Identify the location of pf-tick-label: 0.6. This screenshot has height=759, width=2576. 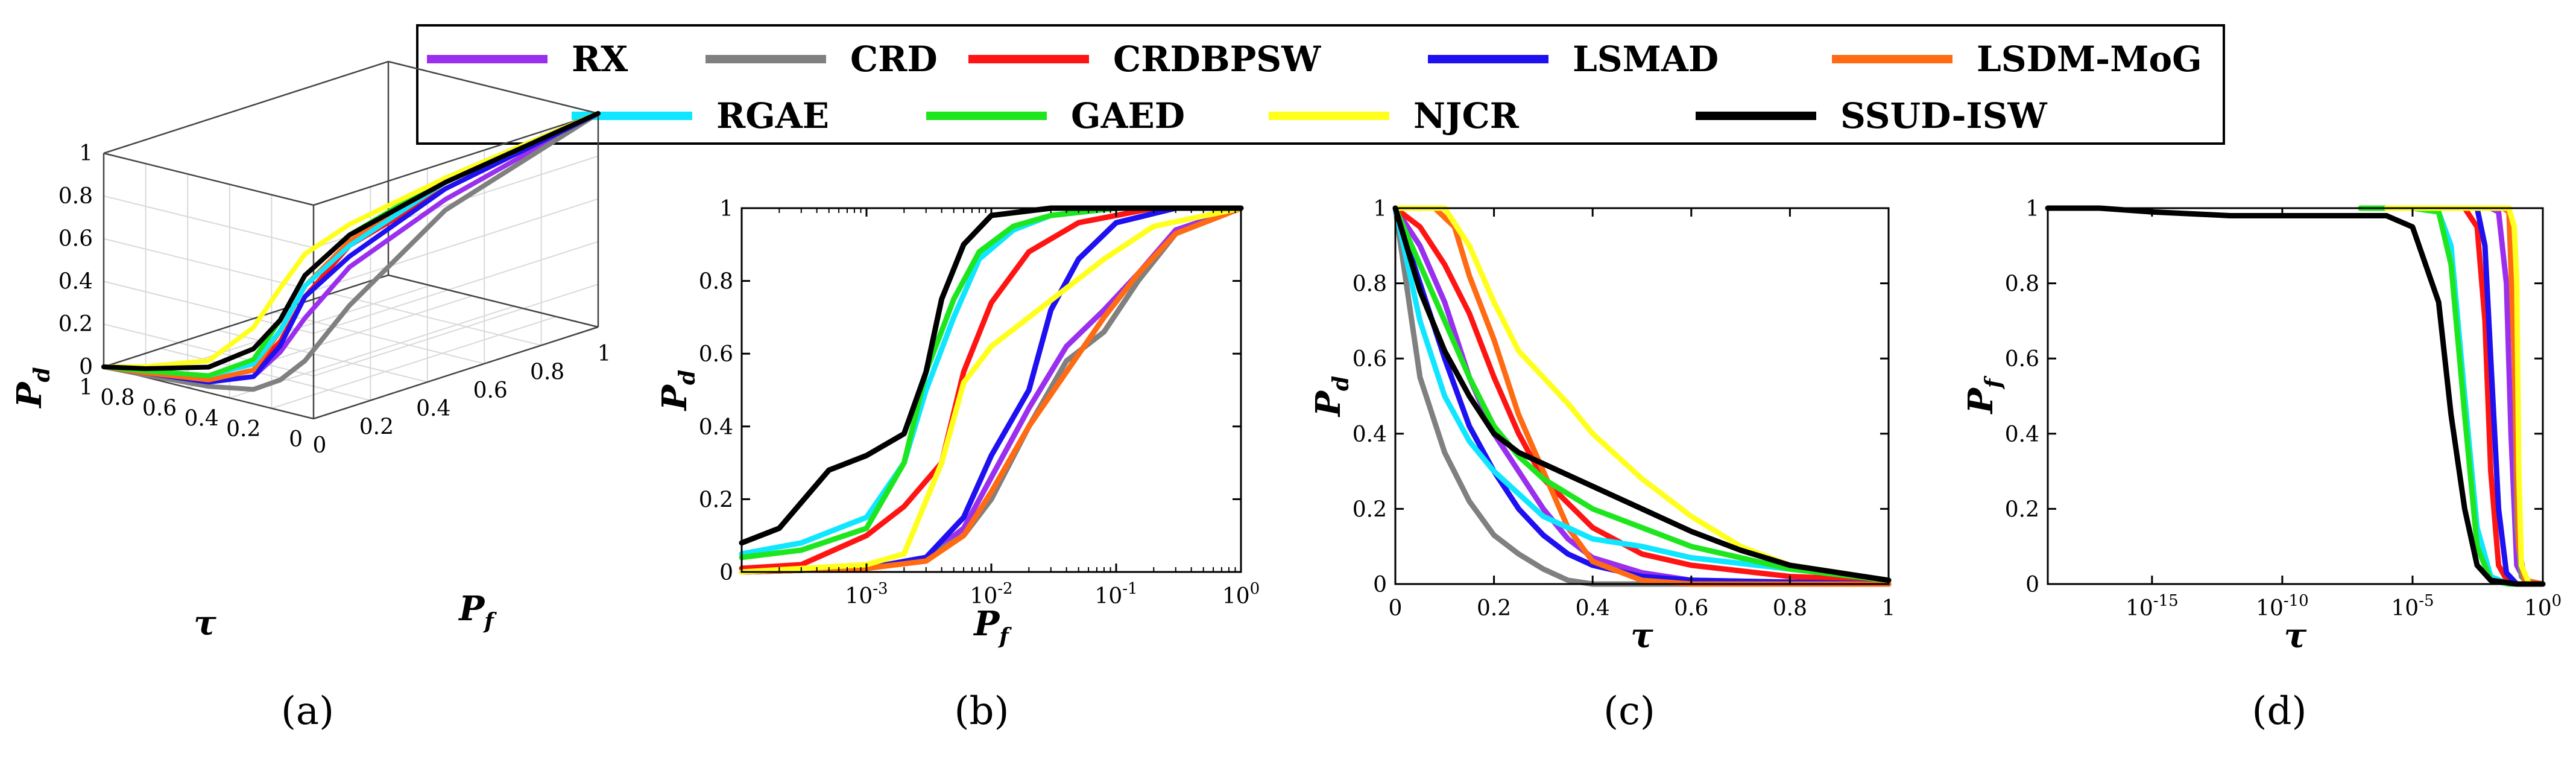
(490, 390).